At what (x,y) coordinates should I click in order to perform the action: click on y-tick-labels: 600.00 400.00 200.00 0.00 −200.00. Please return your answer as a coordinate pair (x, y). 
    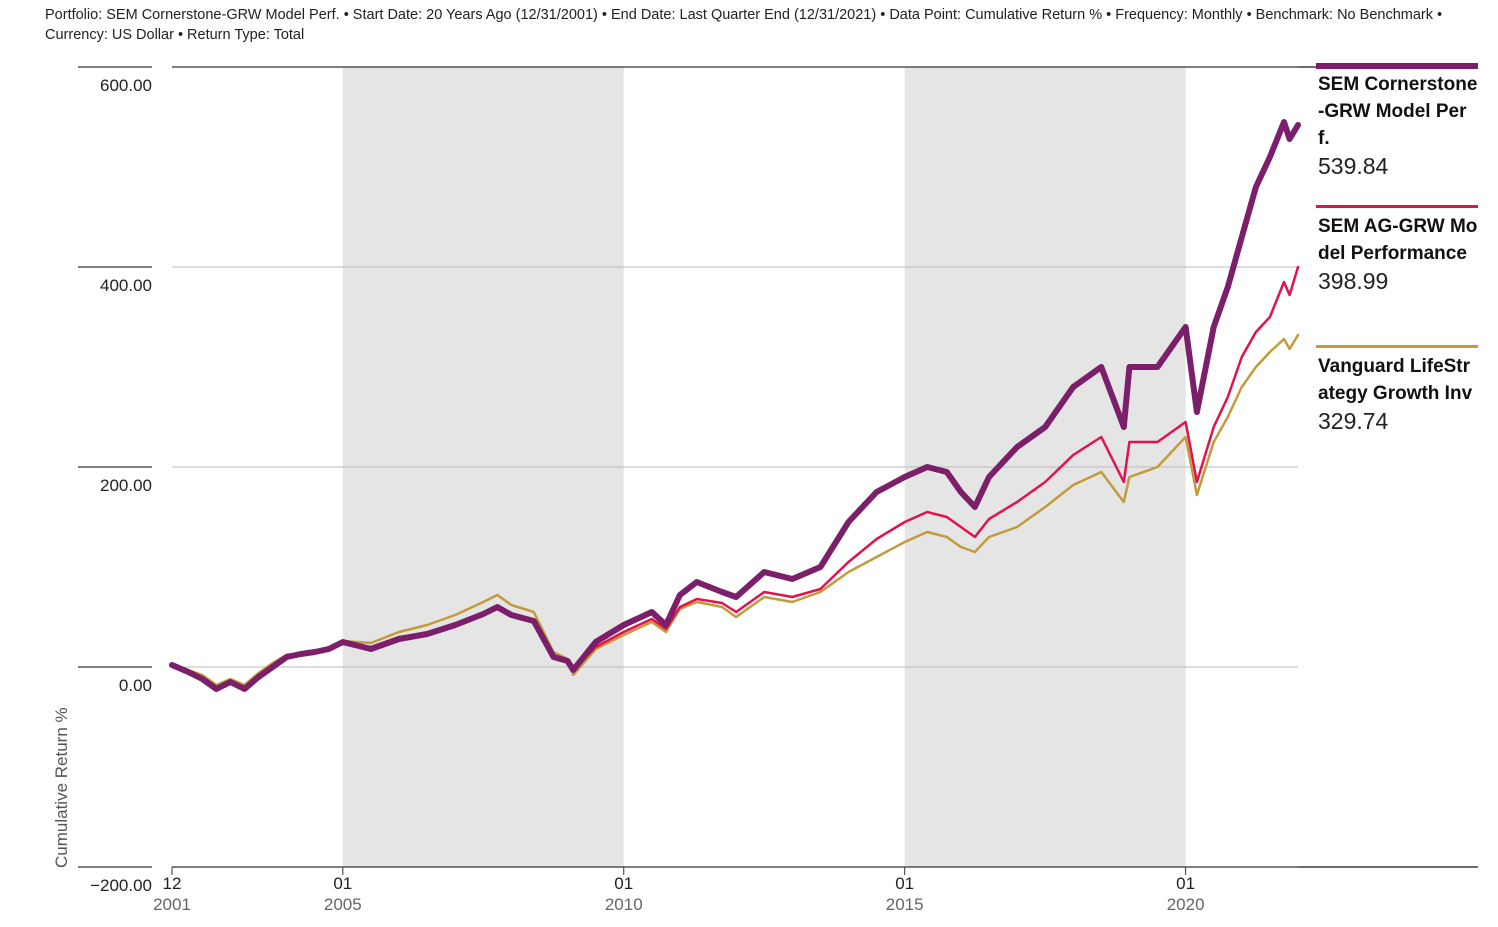
    Looking at the image, I should click on (121, 485).